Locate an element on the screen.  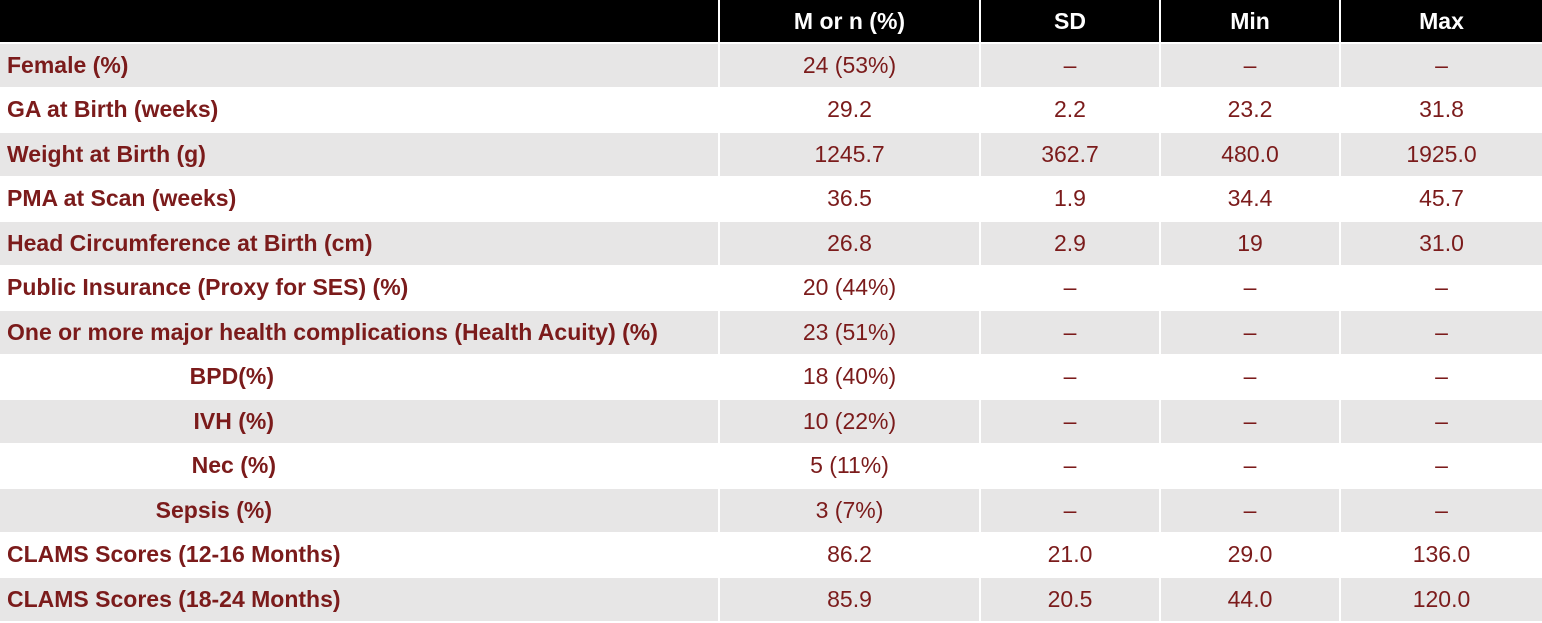
row-label: CLAMS Scores (18-24 Months) is located at coordinates (360, 599).